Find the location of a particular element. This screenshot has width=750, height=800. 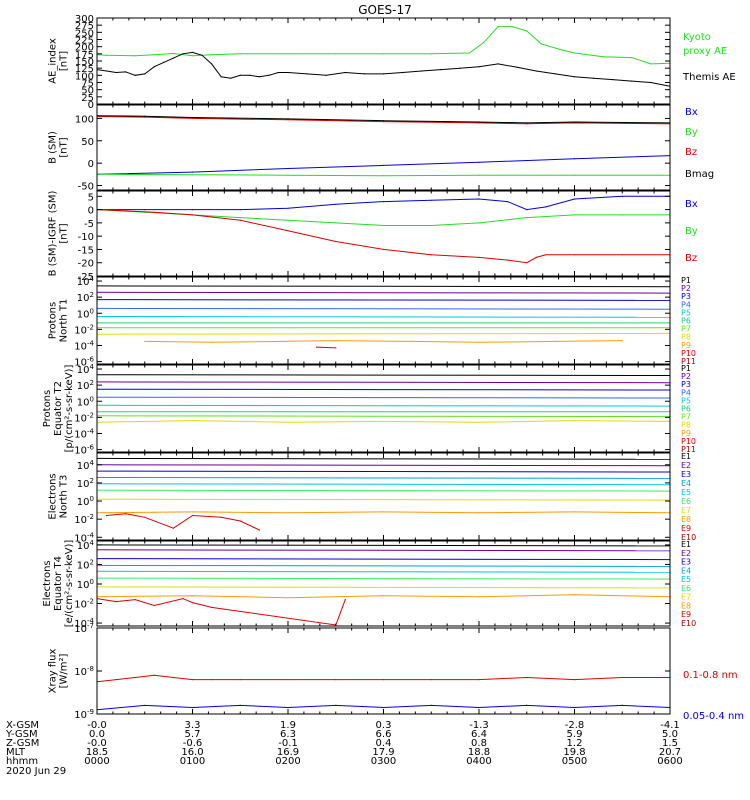

y-tick-label: 5 is located at coordinates (91, 197).